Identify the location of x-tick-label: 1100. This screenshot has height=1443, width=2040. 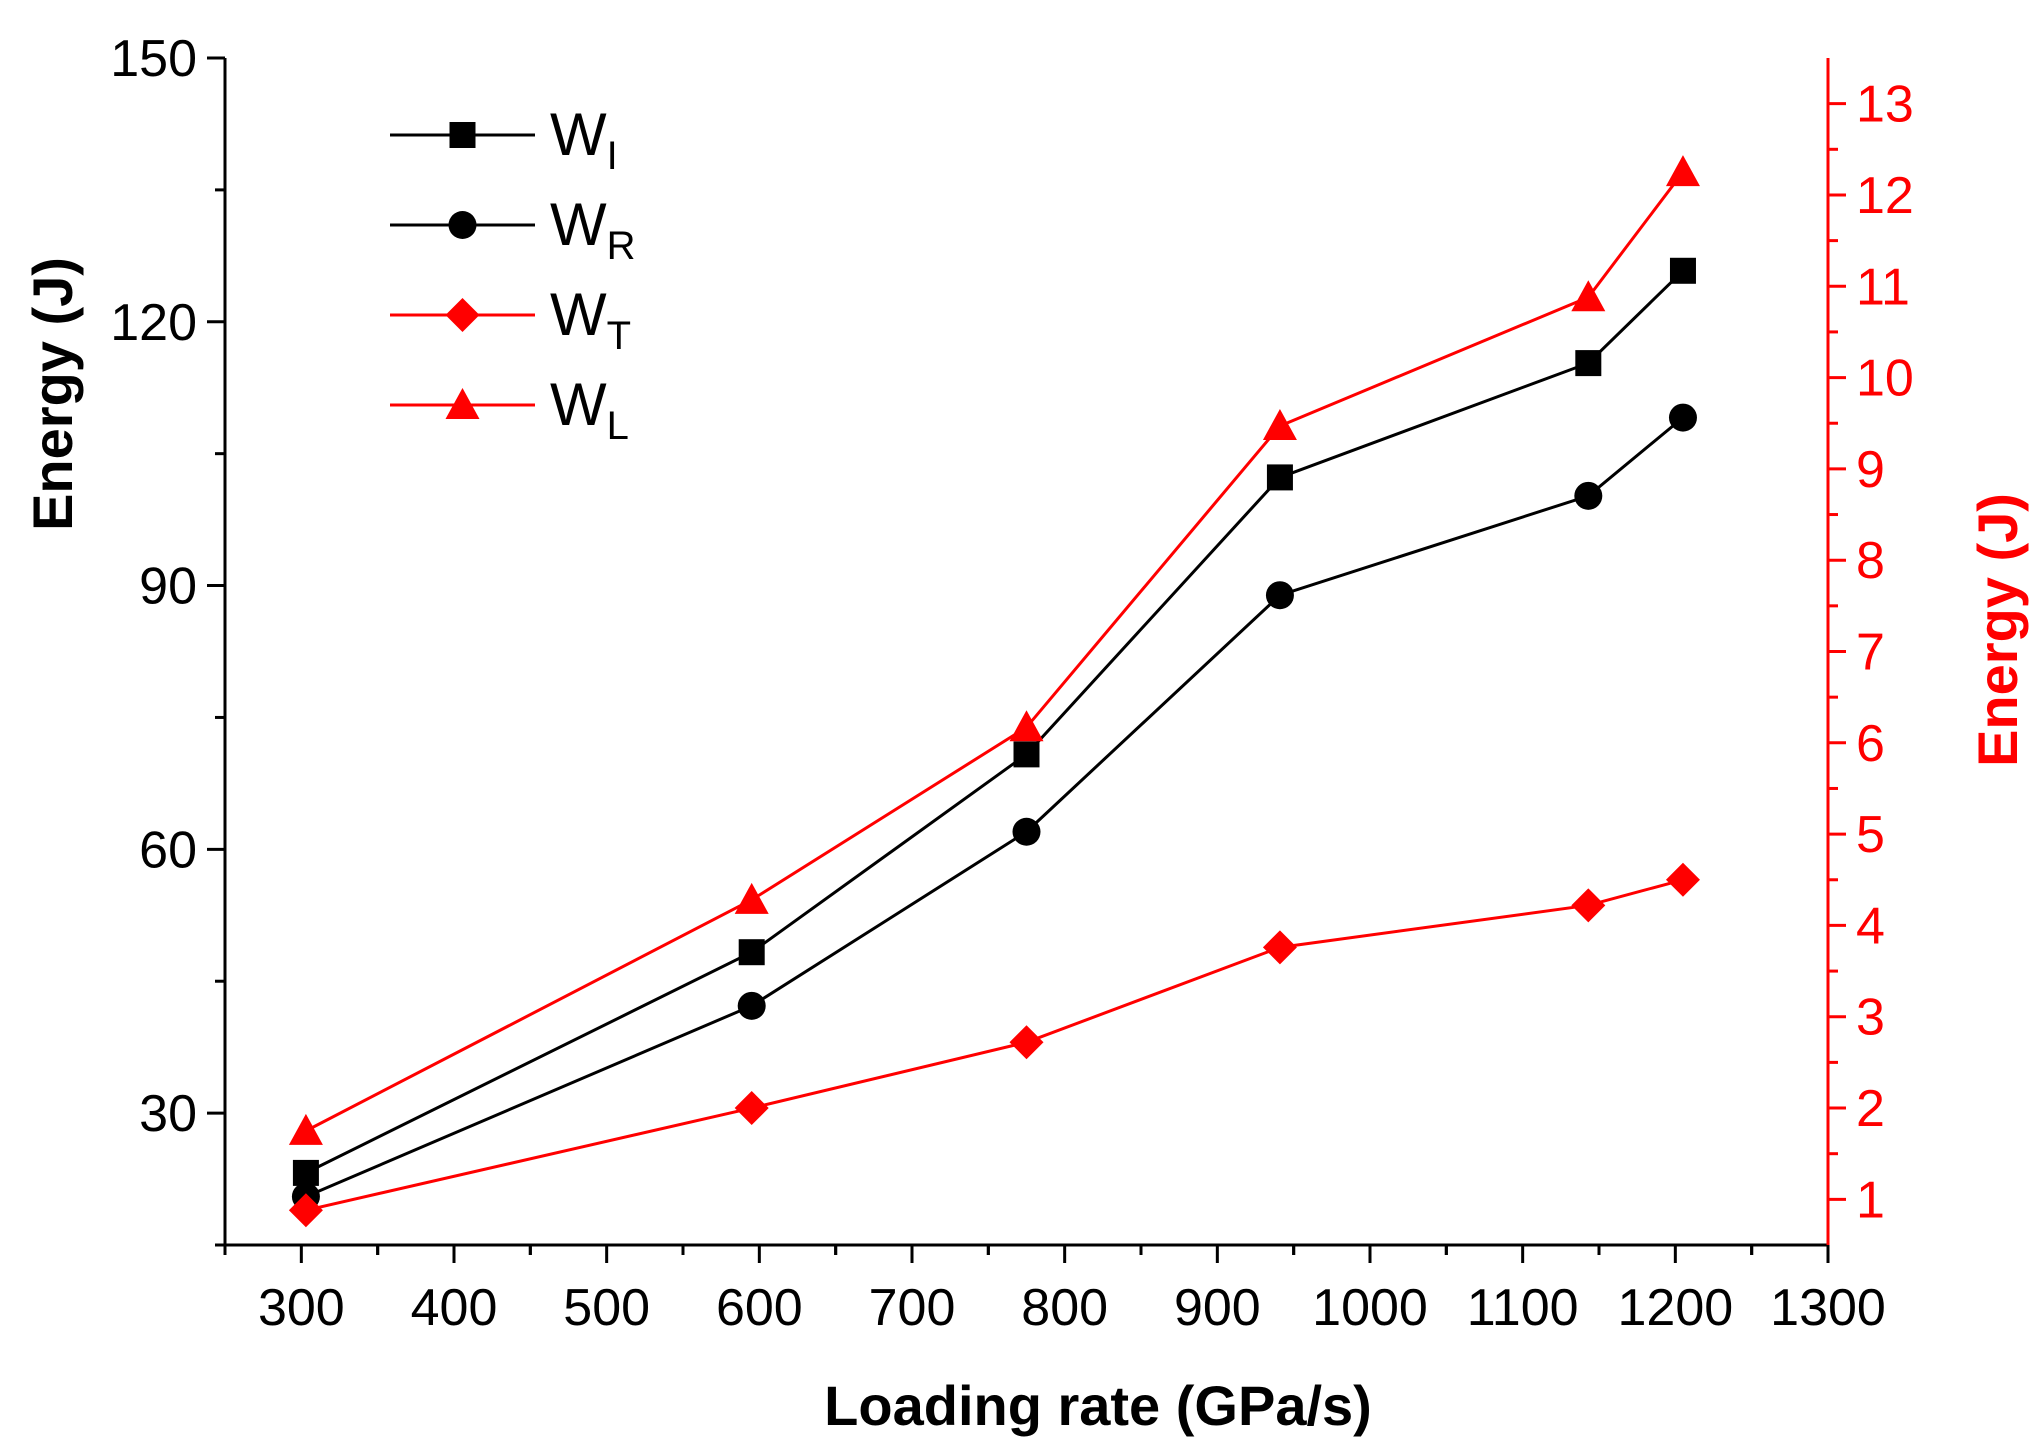
(1523, 1308).